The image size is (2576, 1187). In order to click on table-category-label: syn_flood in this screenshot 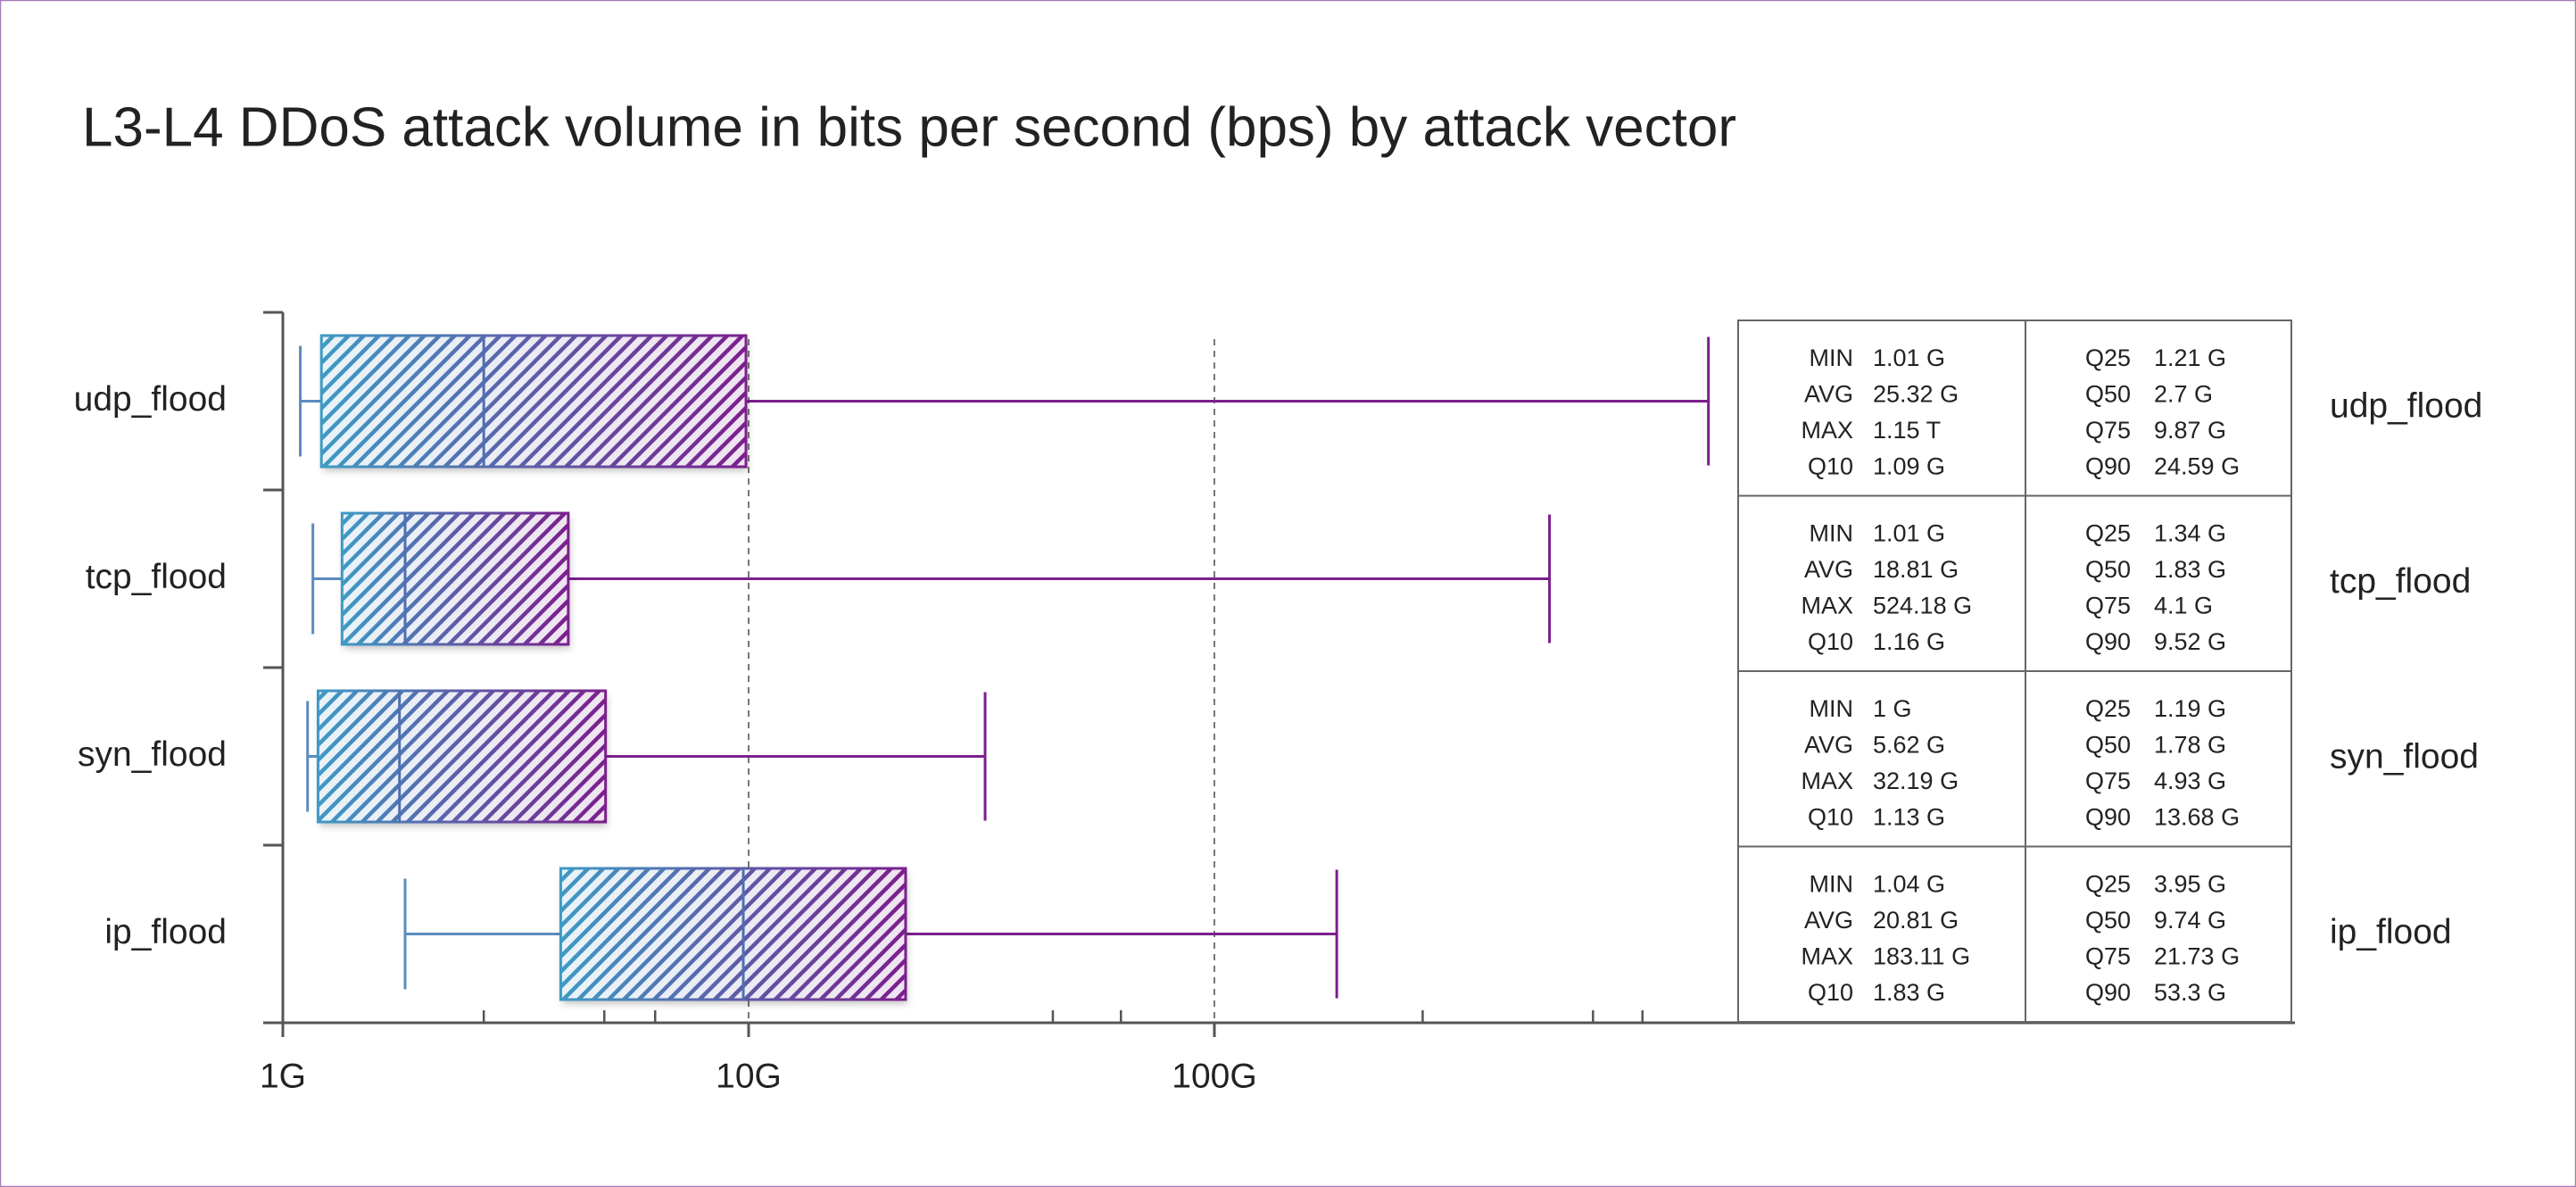, I will do `click(2404, 757)`.